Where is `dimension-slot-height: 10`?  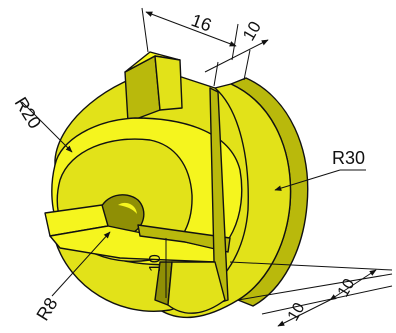
dimension-slot-height: 10 is located at coordinates (157, 268).